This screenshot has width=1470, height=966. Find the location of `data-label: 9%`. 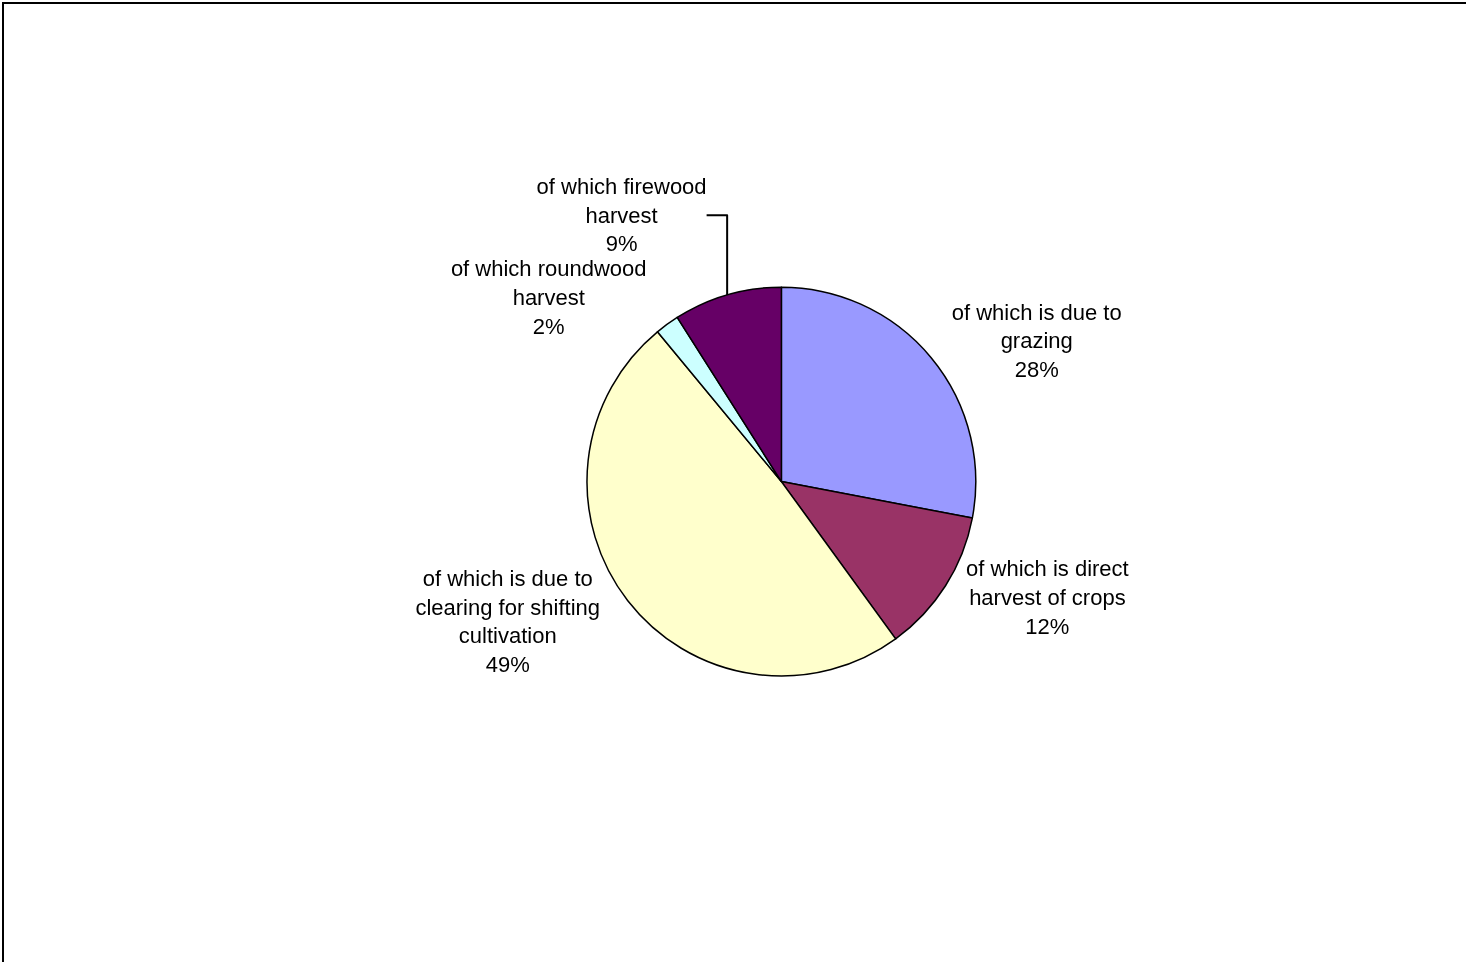

data-label: 9% is located at coordinates (621, 244).